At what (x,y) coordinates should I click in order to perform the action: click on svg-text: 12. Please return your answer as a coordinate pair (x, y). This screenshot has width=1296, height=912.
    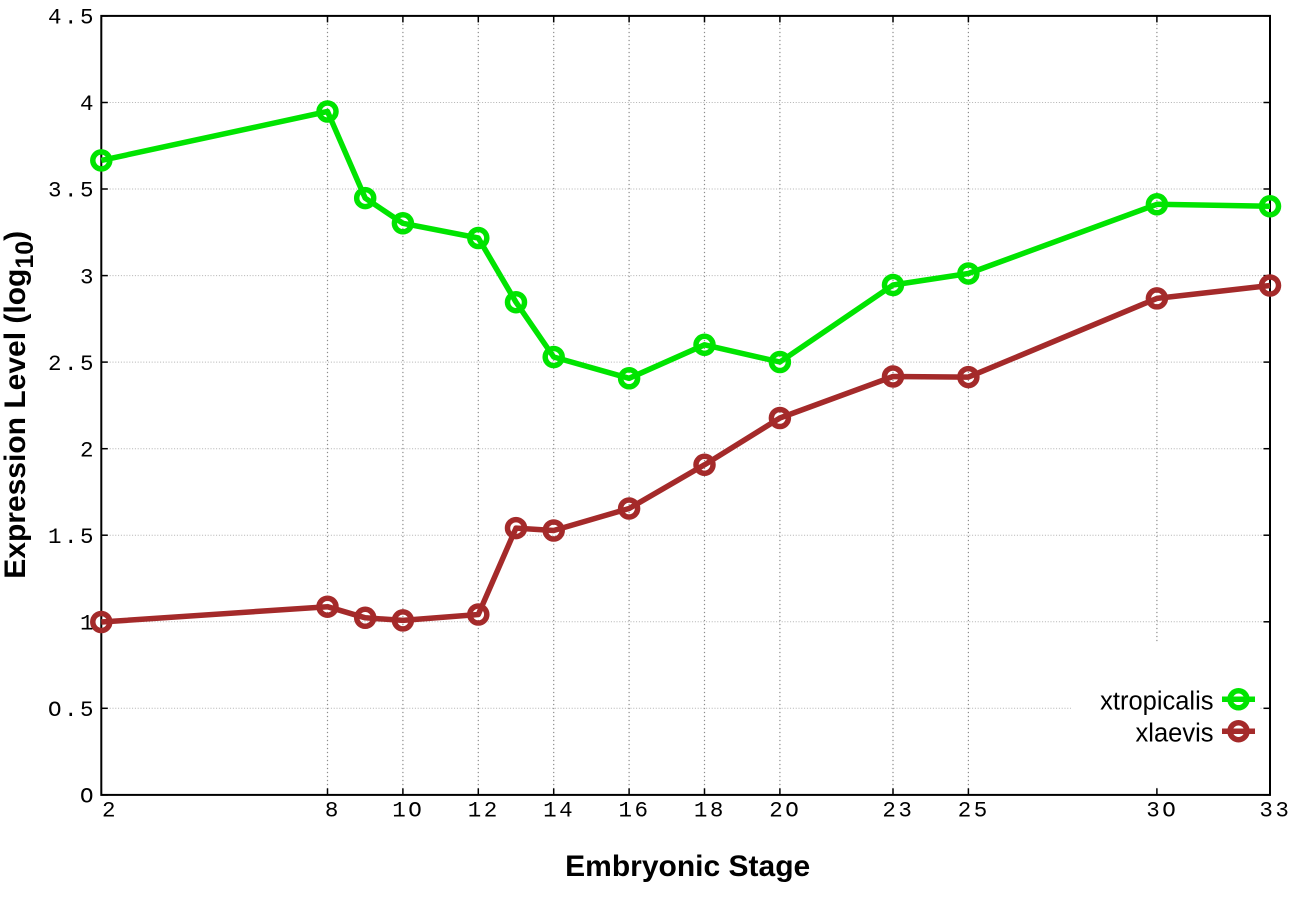
    Looking at the image, I should click on (484, 811).